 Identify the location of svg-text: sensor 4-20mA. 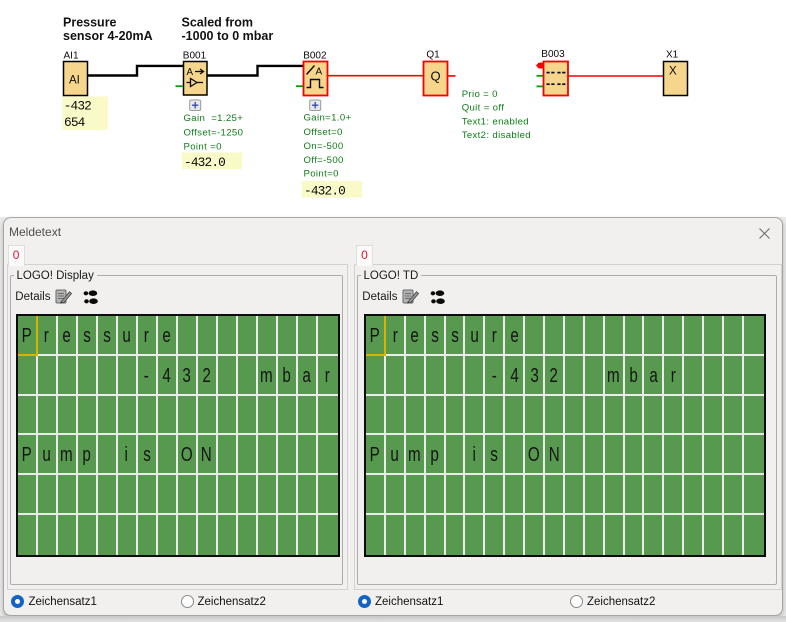
(108, 36).